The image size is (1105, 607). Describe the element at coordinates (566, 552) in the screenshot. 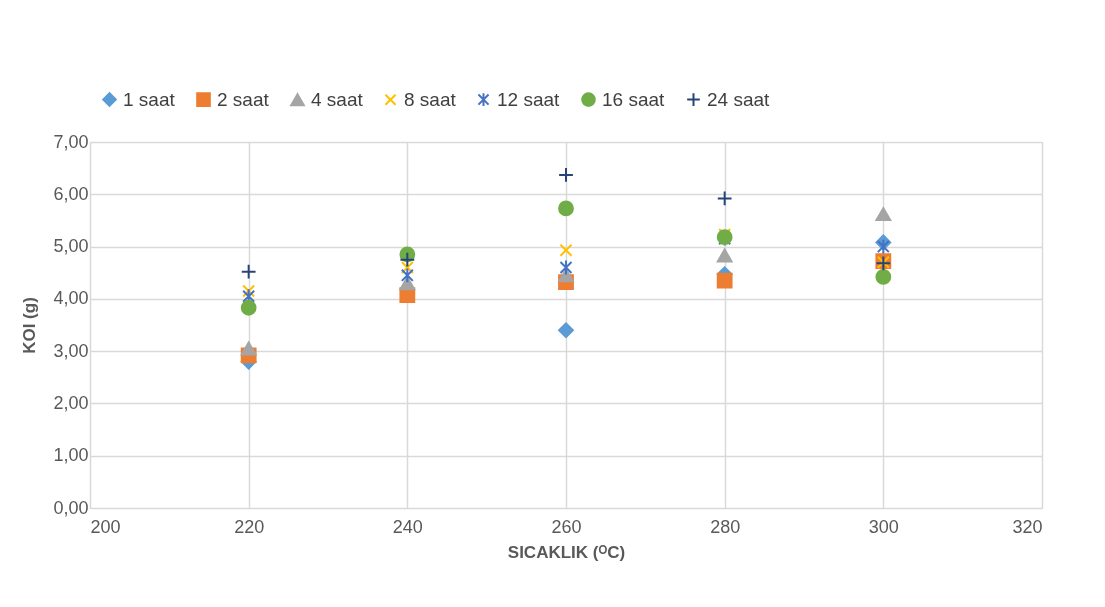

I see `x-axis-title: SICAKLIK (ᴼC)` at that location.